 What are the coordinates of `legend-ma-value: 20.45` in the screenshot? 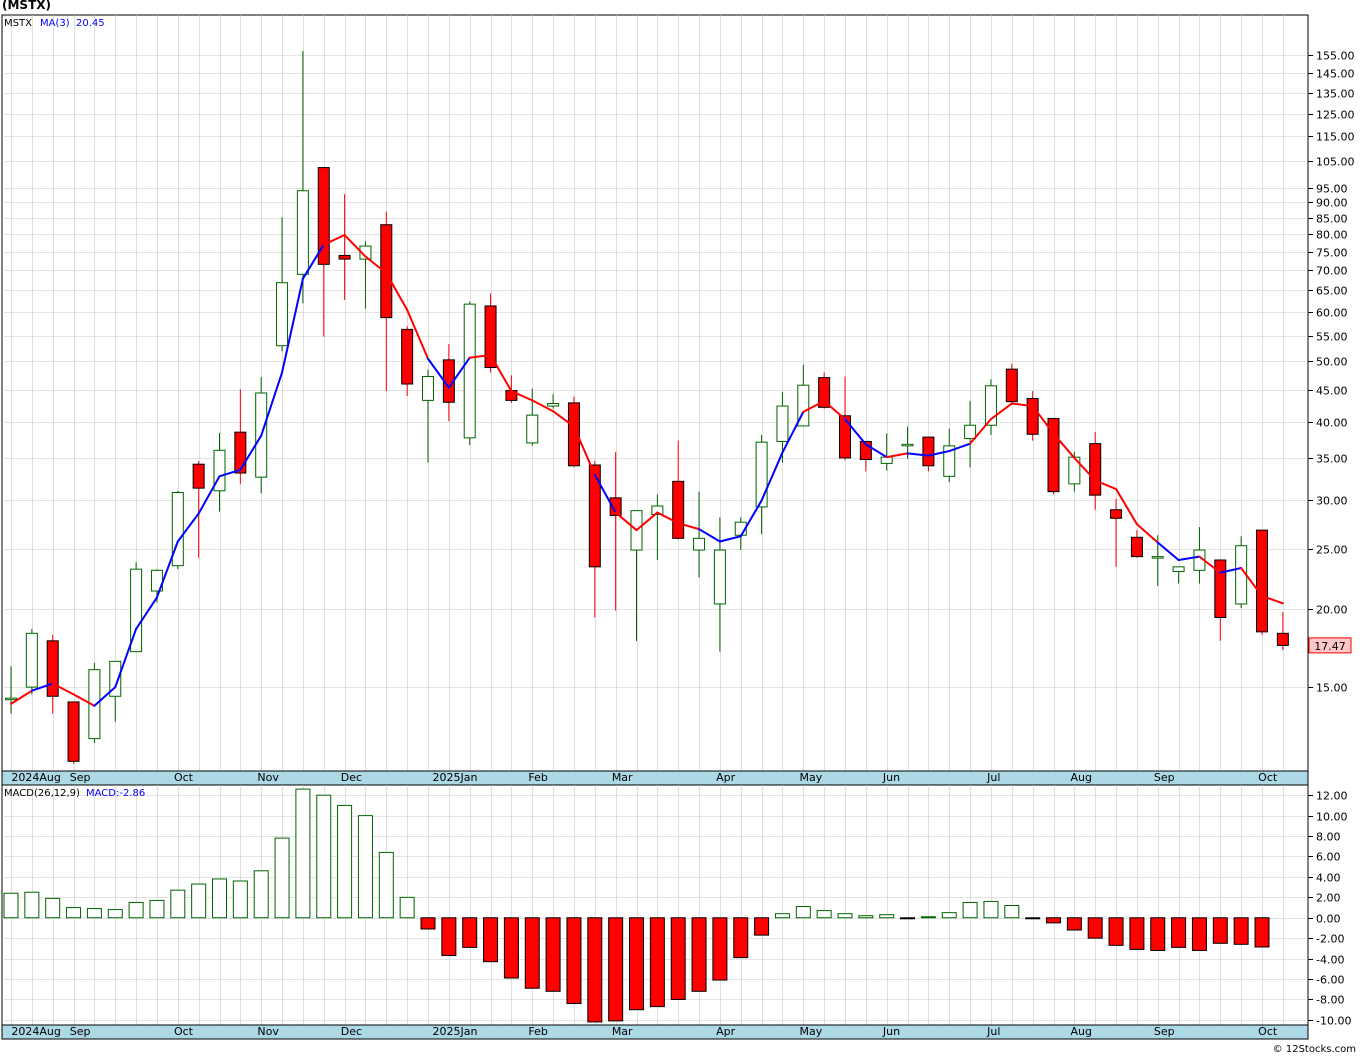 It's located at (90, 23).